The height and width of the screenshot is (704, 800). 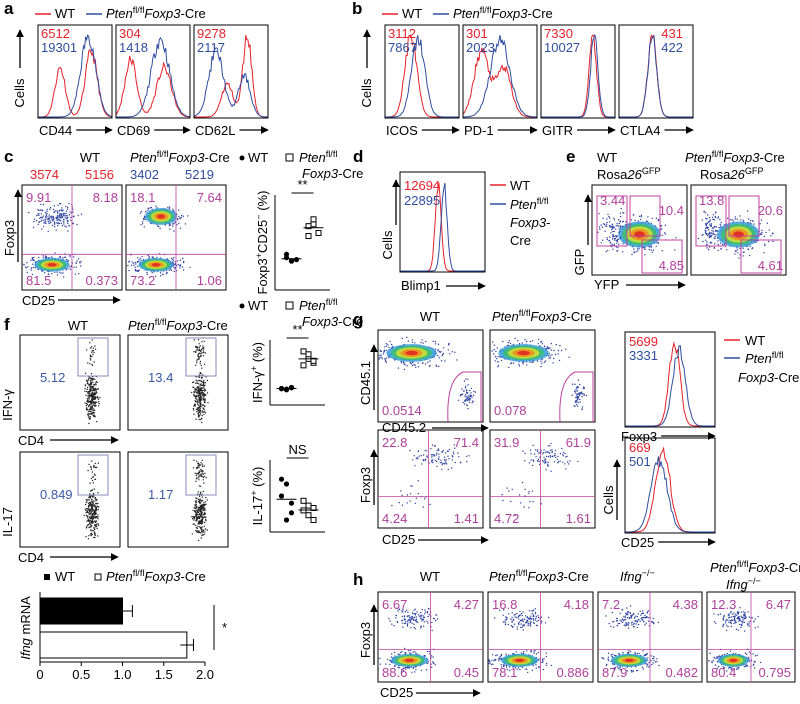 I want to click on column-header: WT, so click(x=430, y=576).